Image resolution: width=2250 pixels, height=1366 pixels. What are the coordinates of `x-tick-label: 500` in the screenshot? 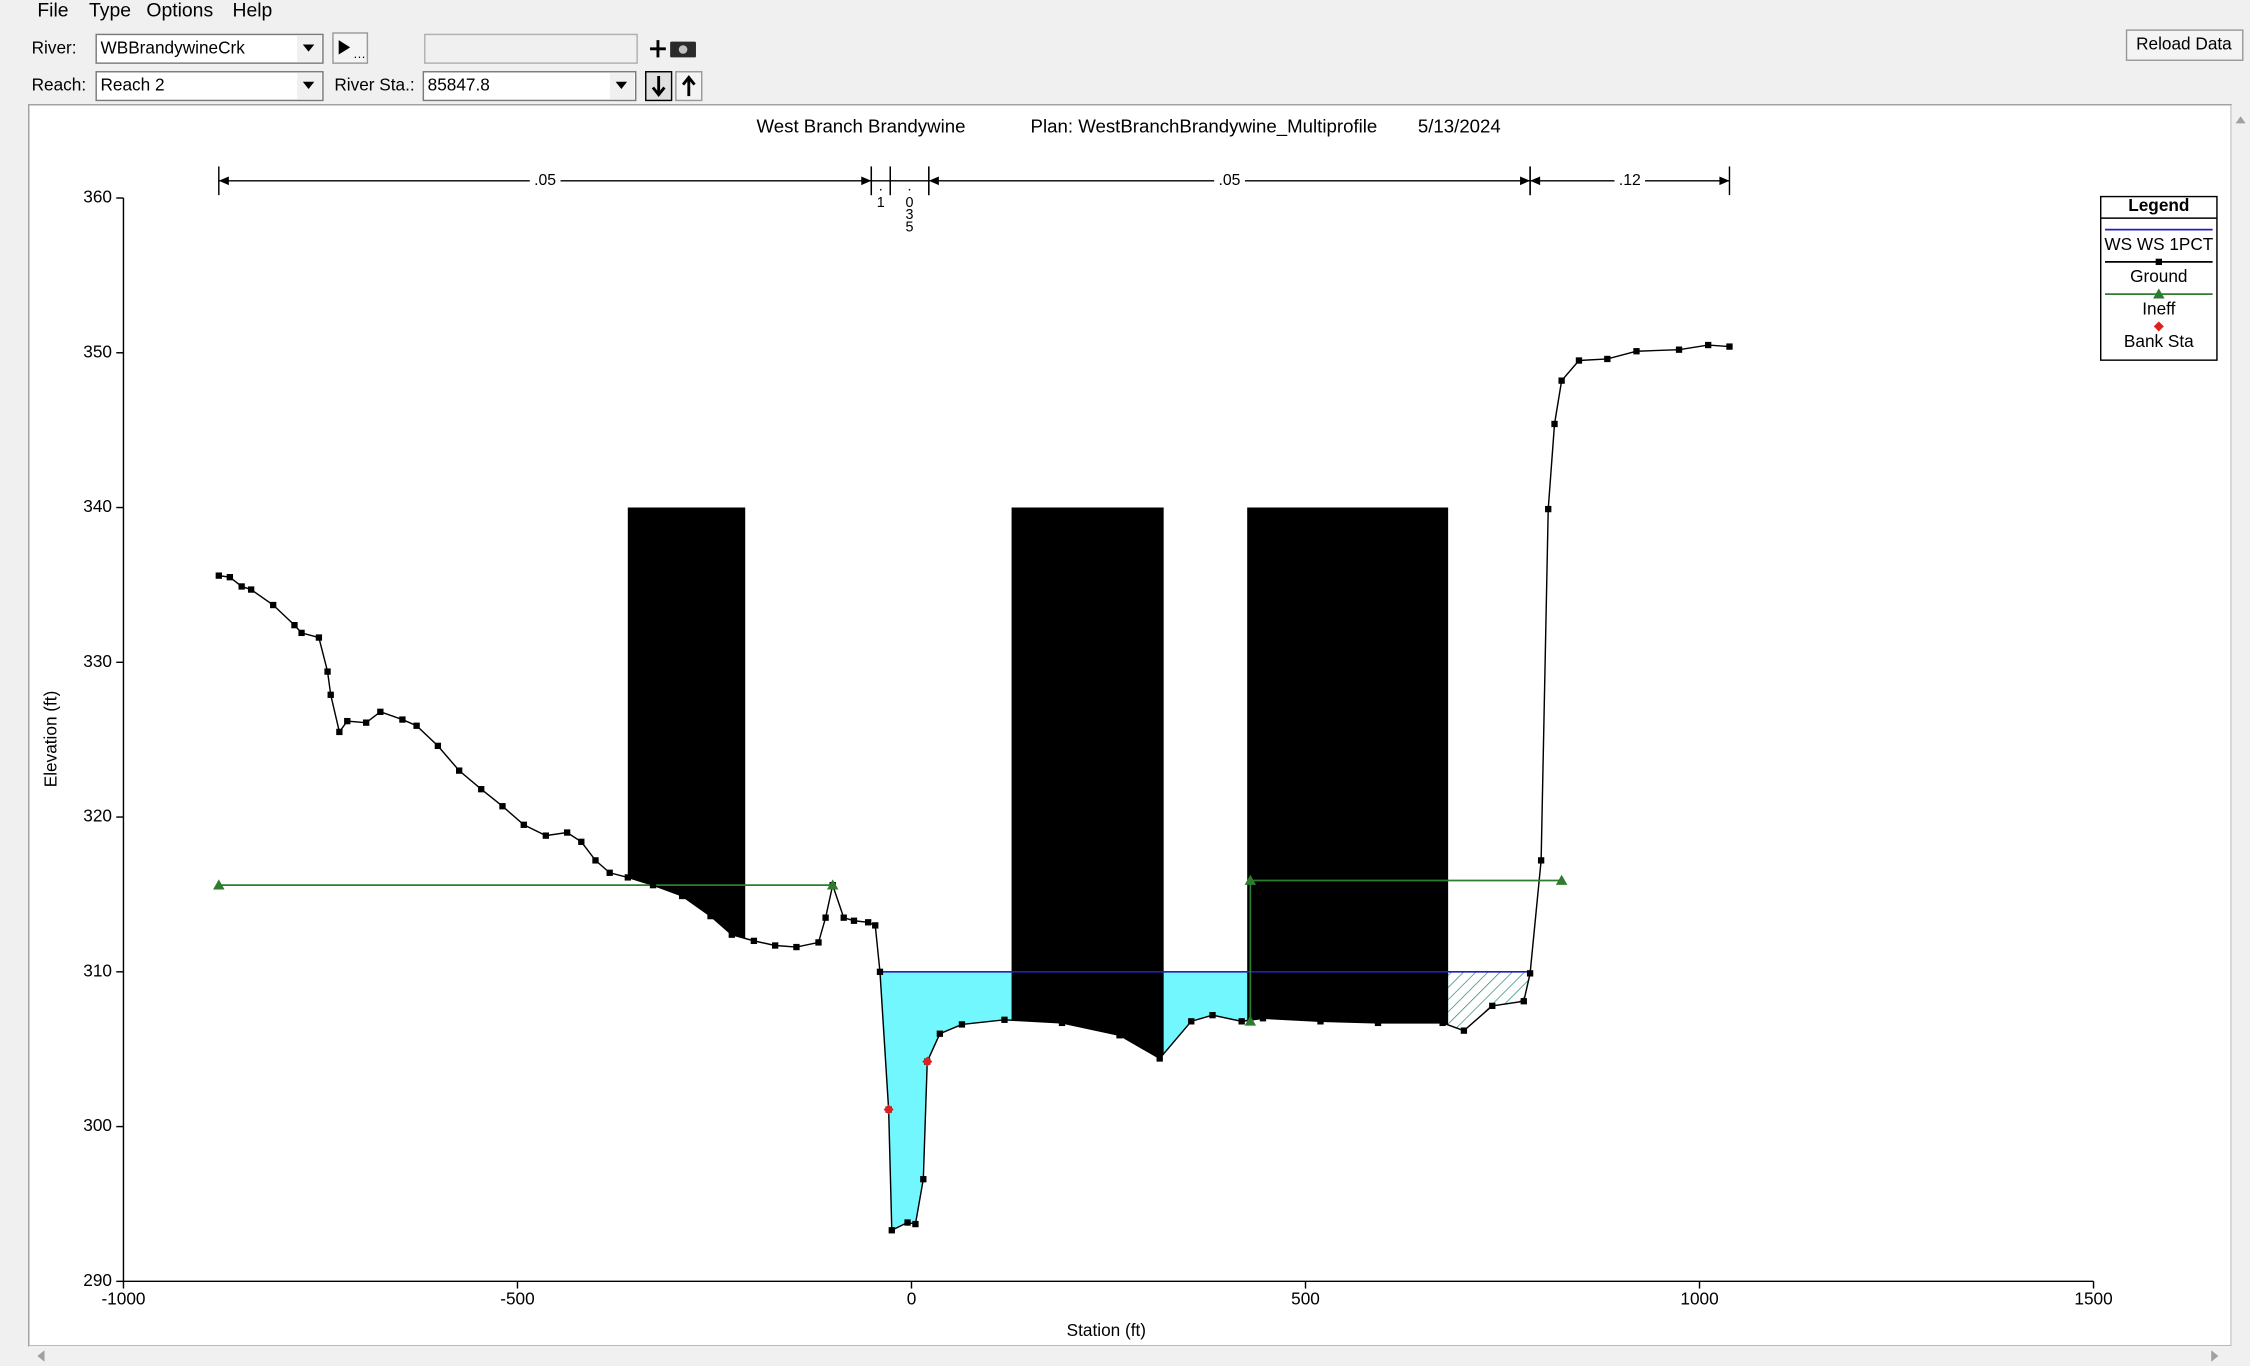 It's located at (1305, 1299).